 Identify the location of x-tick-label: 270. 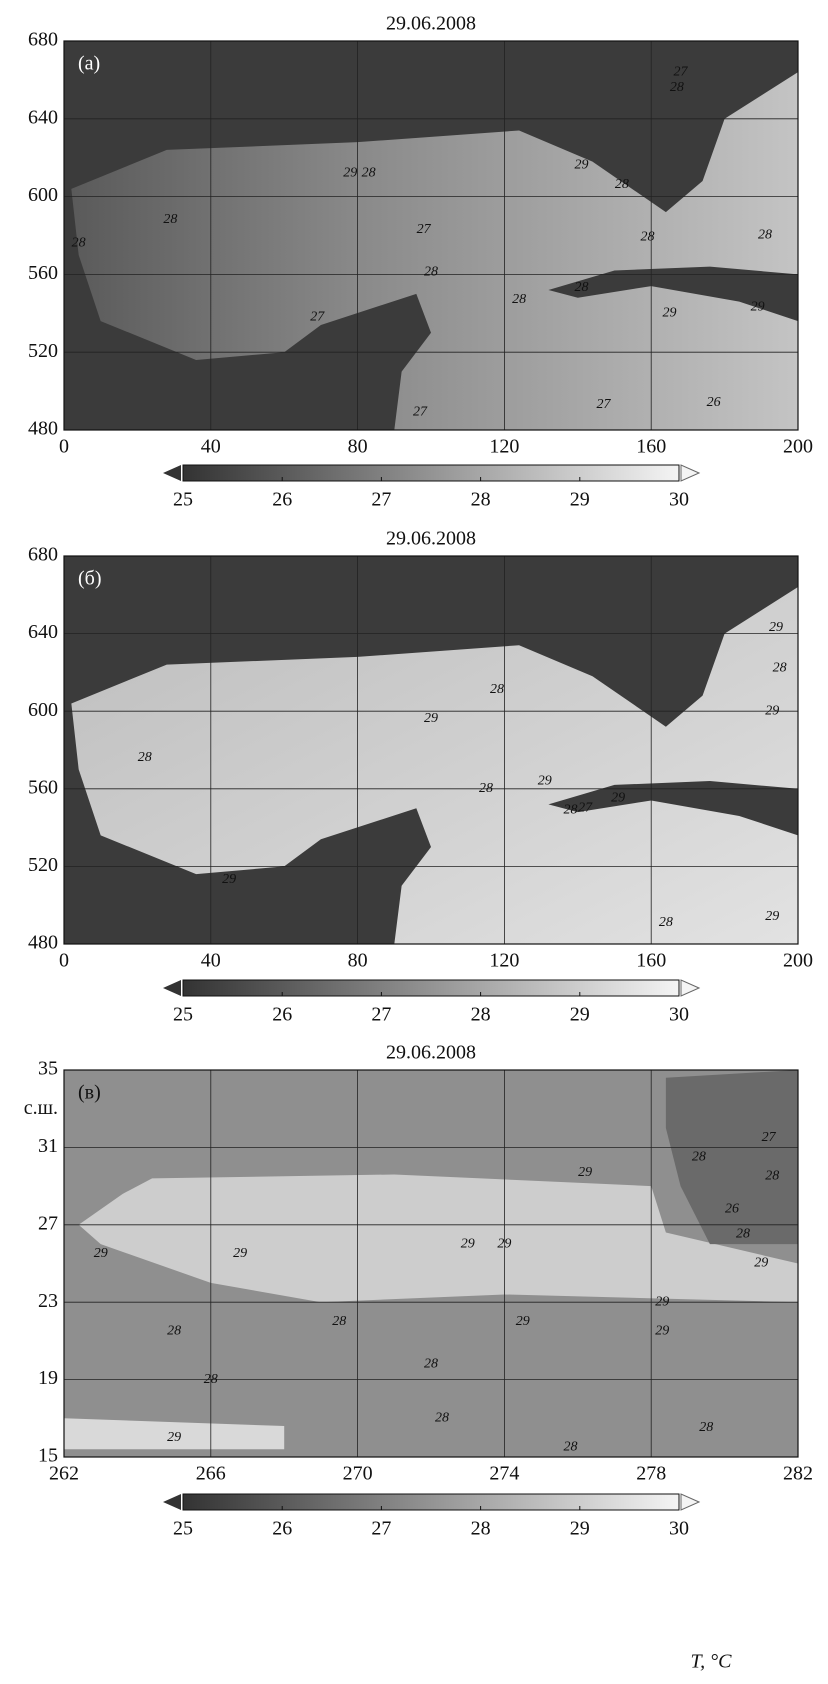
(358, 1474).